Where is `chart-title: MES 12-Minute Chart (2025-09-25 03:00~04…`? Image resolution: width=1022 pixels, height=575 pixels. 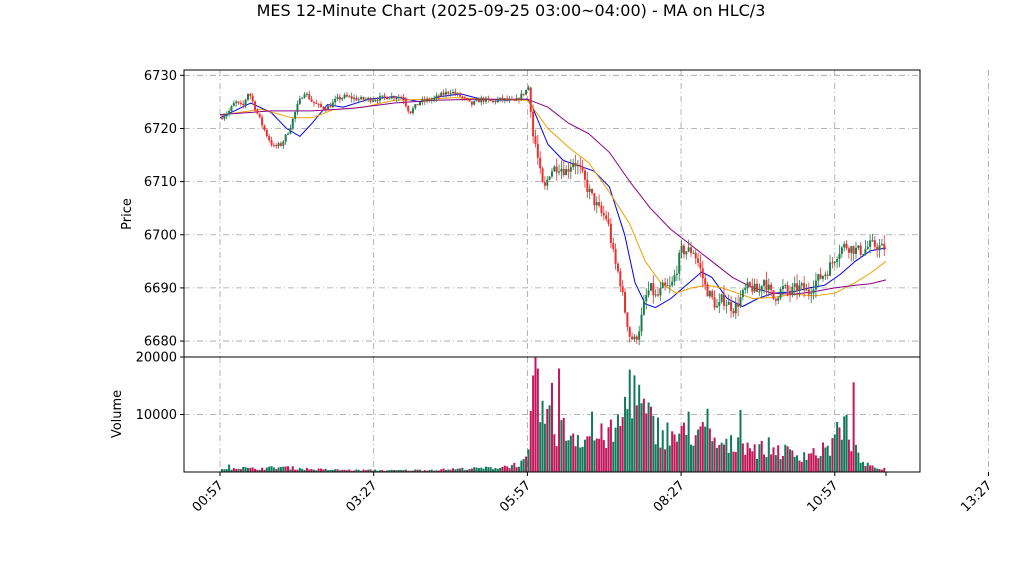
chart-title: MES 12-Minute Chart (2025-09-25 03:00~04… is located at coordinates (511, 10).